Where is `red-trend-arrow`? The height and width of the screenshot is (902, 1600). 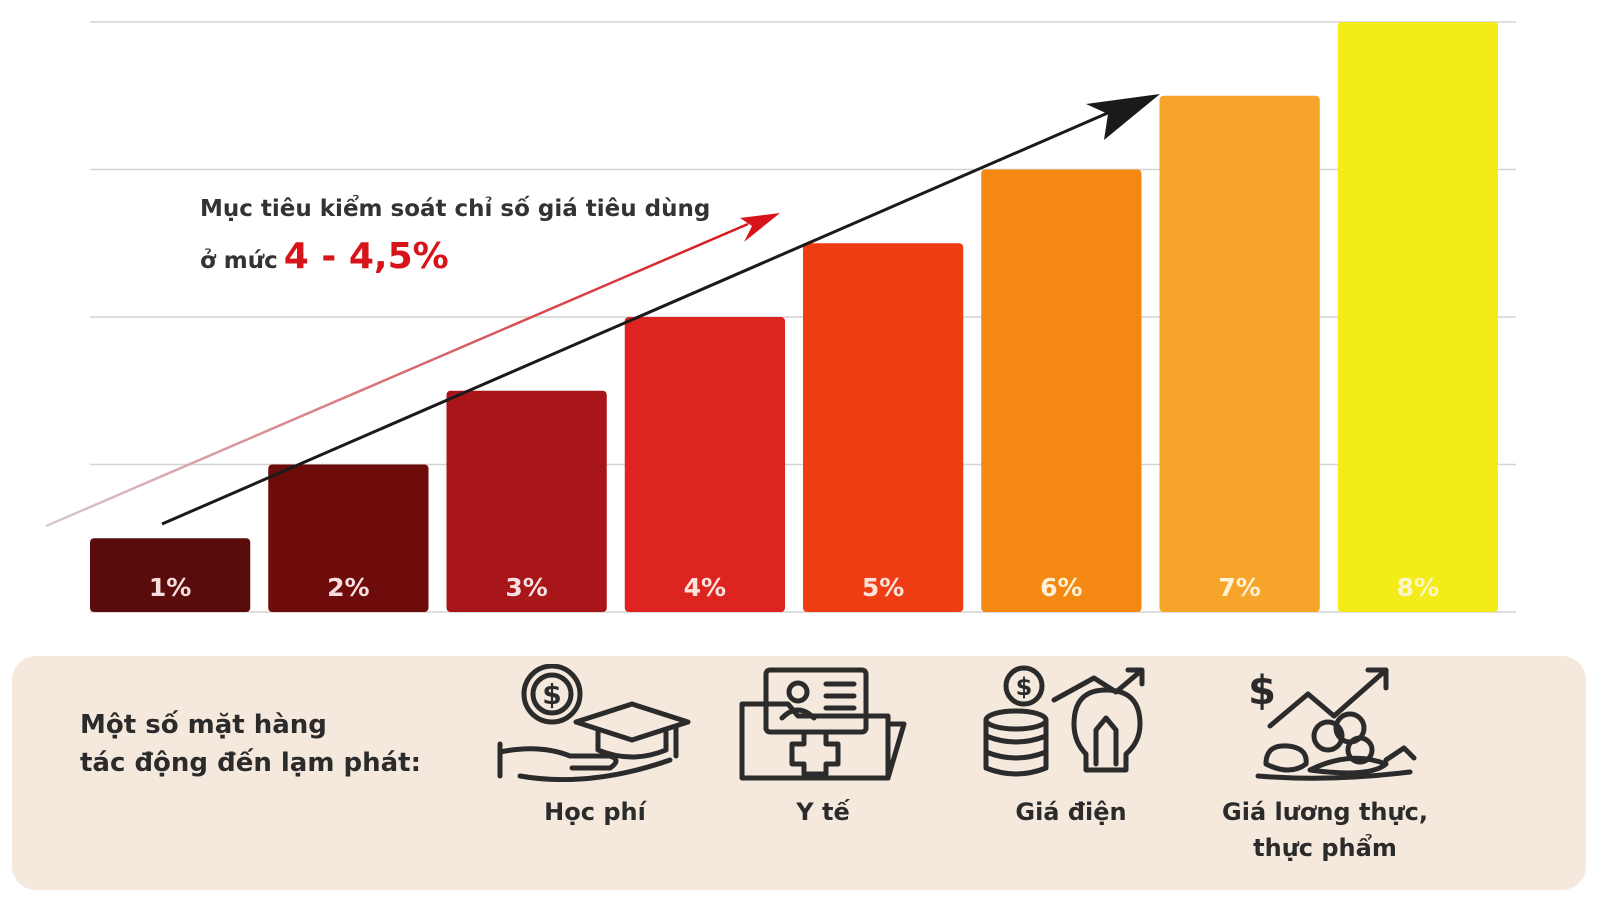 red-trend-arrow is located at coordinates (397, 375).